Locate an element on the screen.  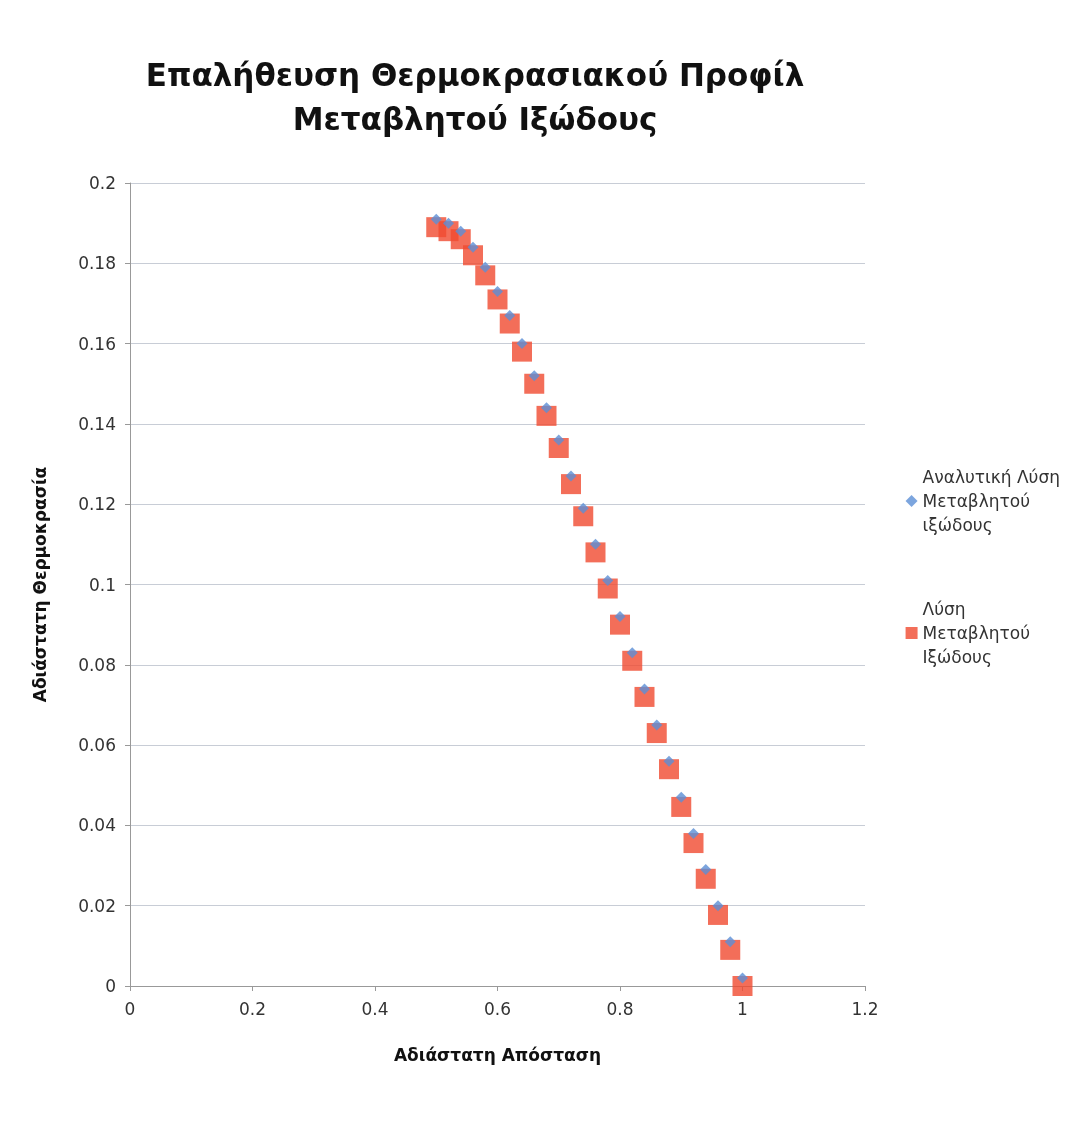
y-tick-label: 0.18 is located at coordinates (97, 263).